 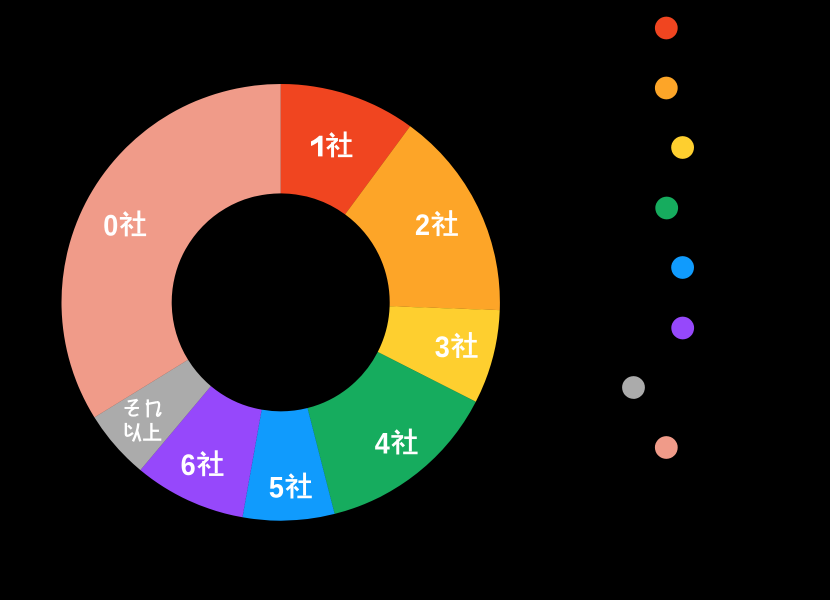 What do you see at coordinates (188, 466) in the screenshot?
I see `svg-text: 6` at bounding box center [188, 466].